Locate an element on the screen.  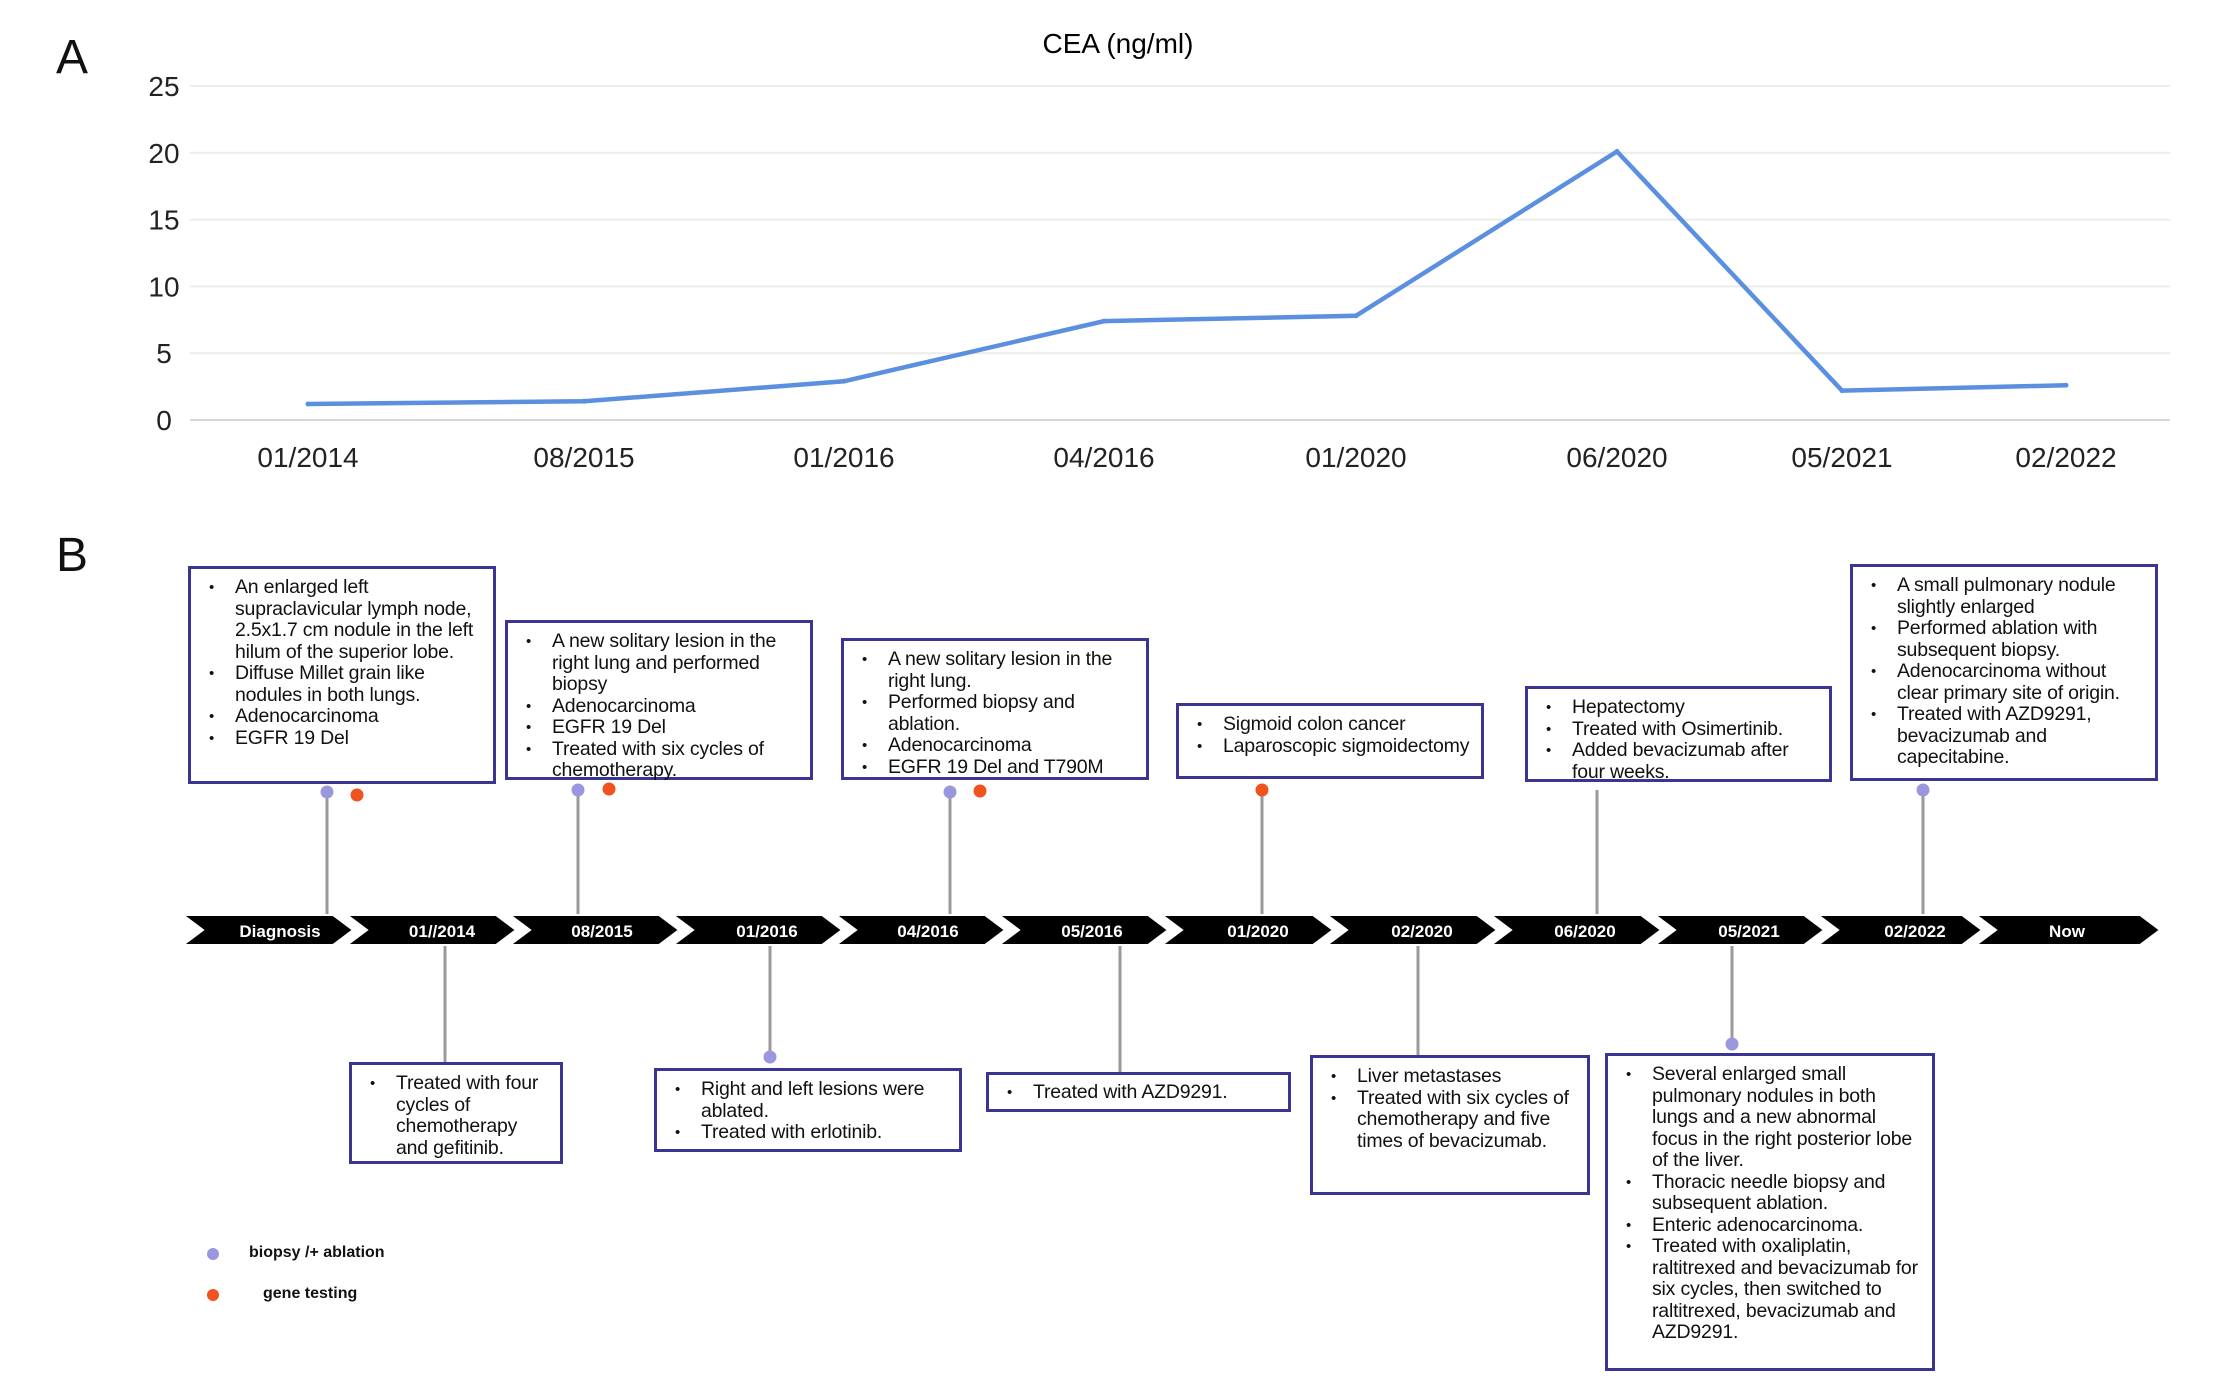
y-tick-label: 20 is located at coordinates (163, 153).